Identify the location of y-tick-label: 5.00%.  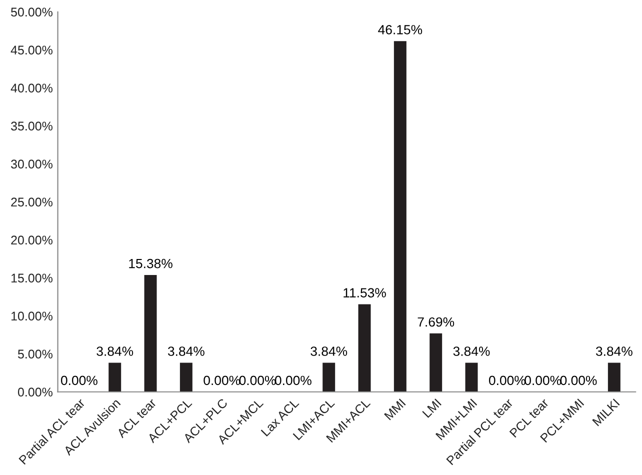
(35, 354).